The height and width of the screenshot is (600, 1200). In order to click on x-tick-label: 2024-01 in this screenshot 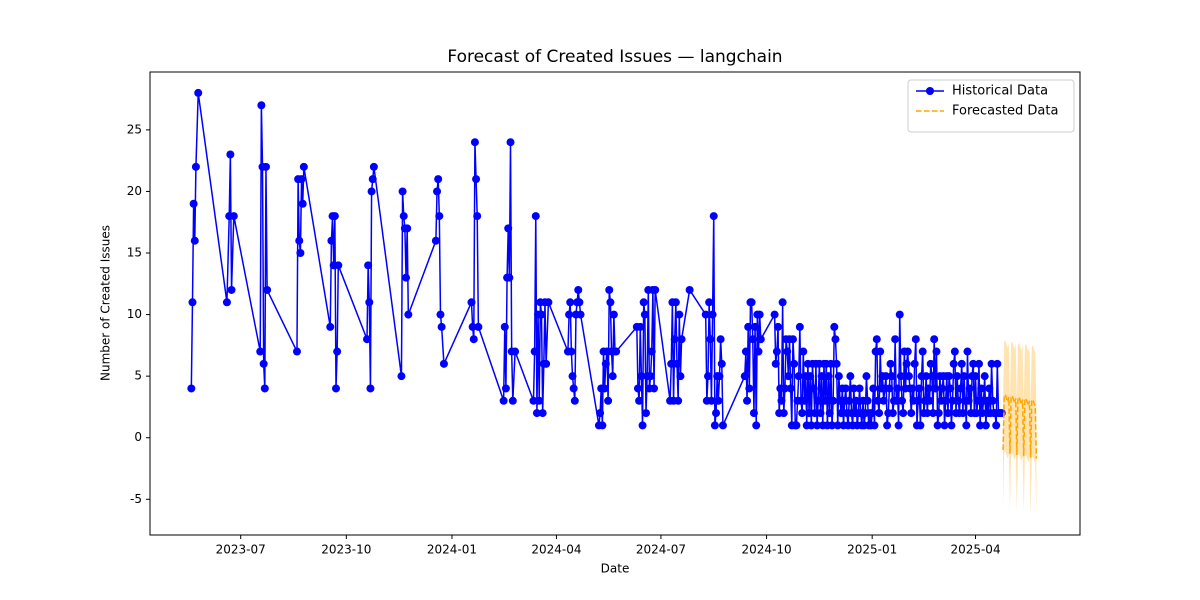, I will do `click(452, 550)`.